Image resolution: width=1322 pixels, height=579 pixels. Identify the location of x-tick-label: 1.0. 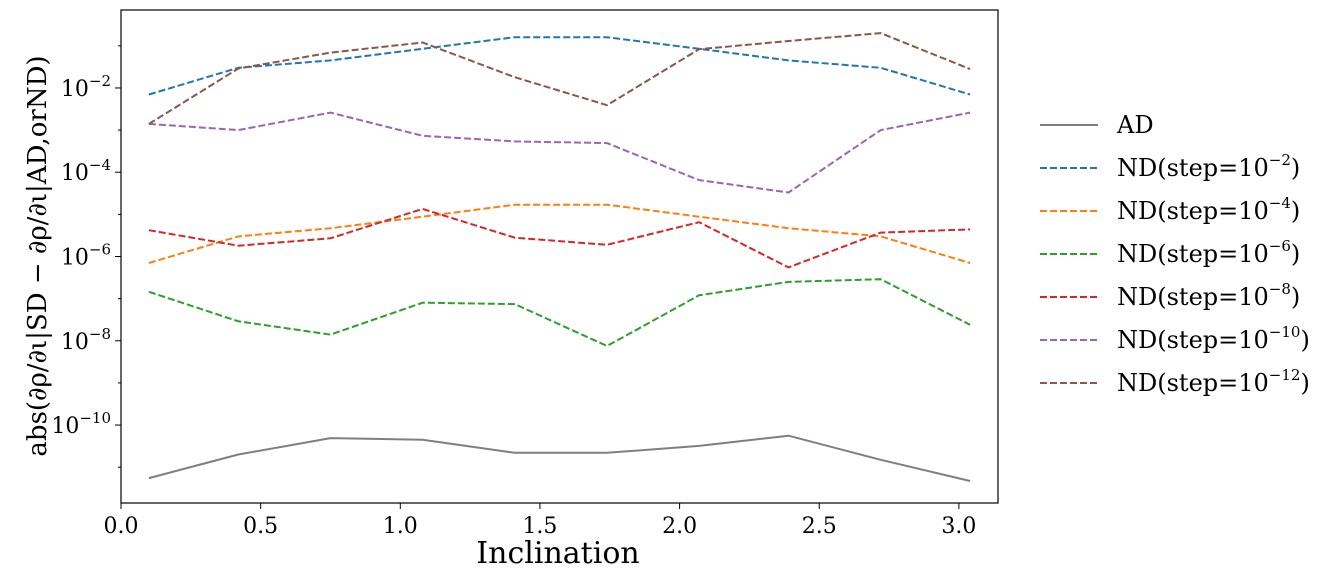
(400, 526).